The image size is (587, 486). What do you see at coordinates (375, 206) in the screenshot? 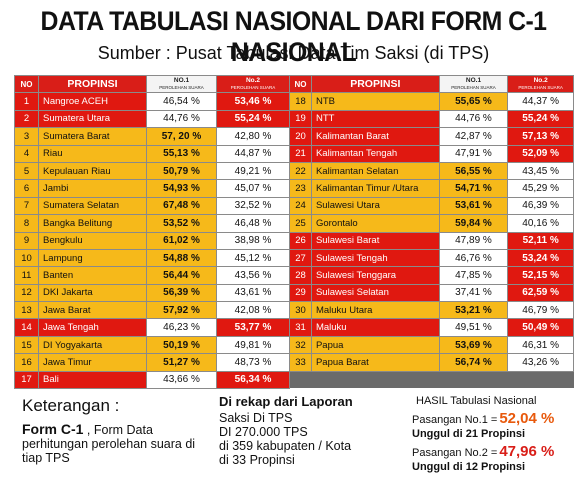
I see `province-name: Sulawesi Utara` at bounding box center [375, 206].